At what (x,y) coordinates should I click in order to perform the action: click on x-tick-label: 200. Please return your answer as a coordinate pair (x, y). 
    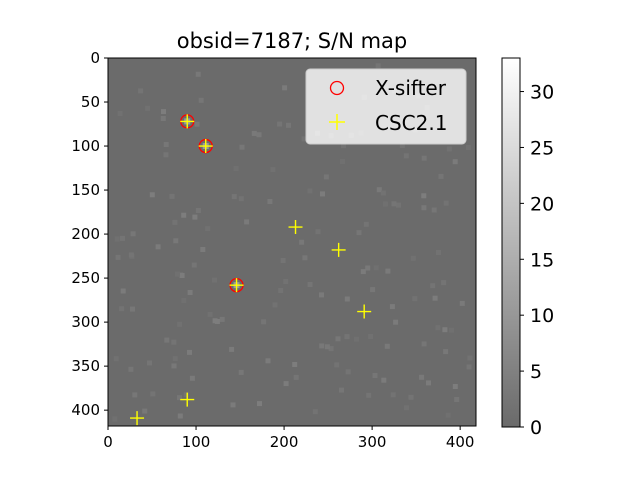
    Looking at the image, I should click on (284, 442).